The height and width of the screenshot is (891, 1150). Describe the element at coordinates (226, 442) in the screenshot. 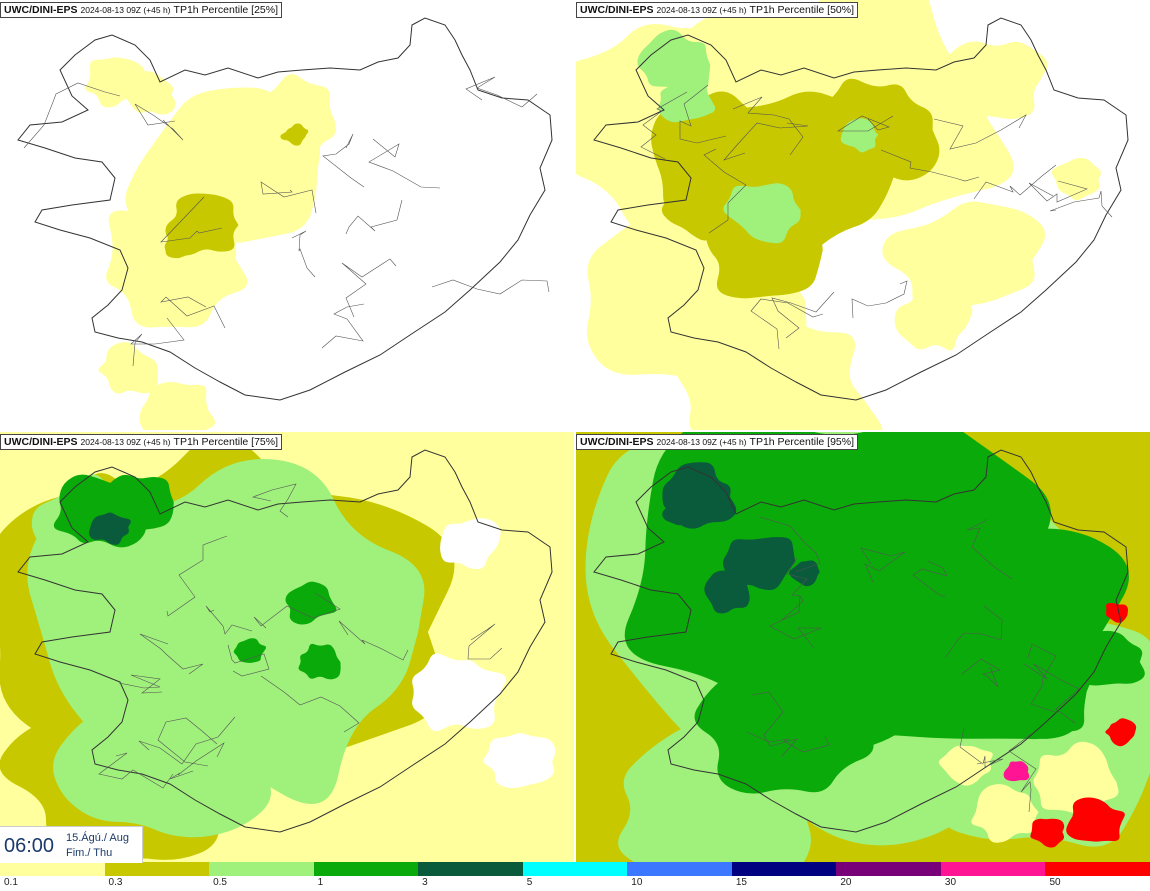

I see `field-label: TP1h Percentile [75%]` at that location.